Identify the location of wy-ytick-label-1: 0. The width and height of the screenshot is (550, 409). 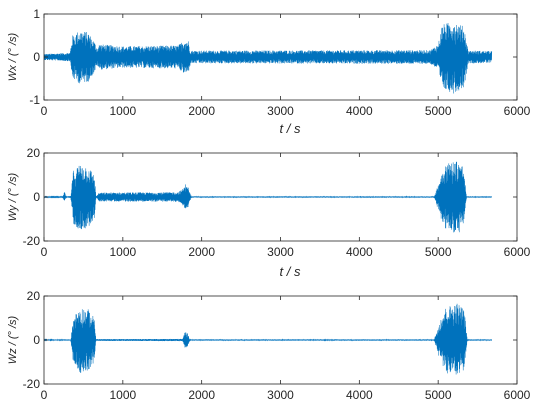
(36, 197).